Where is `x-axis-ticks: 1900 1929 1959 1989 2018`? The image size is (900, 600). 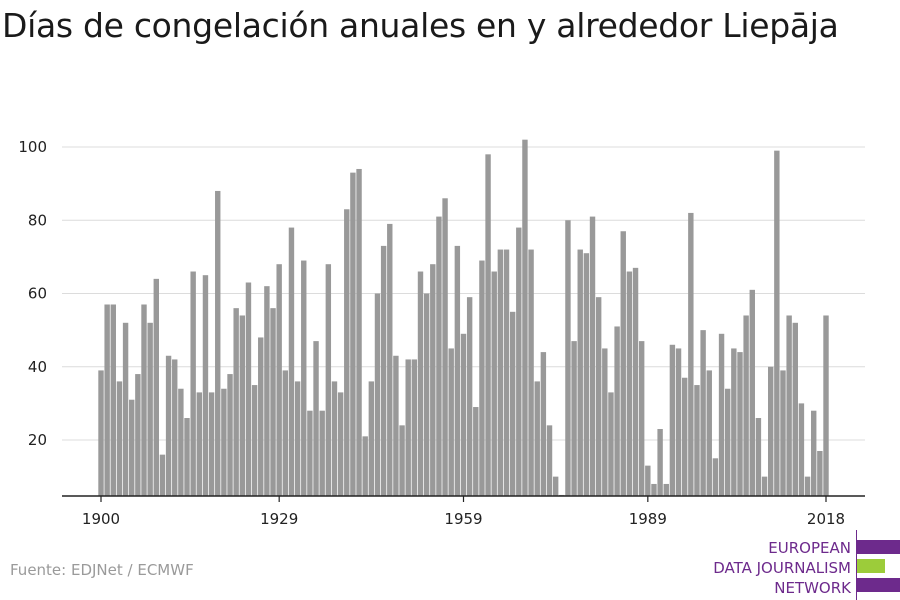 x-axis-ticks: 1900 1929 1959 1989 2018 is located at coordinates (463, 512).